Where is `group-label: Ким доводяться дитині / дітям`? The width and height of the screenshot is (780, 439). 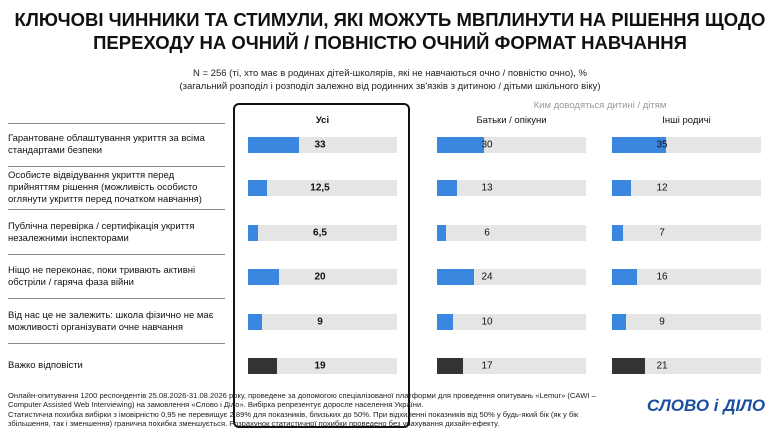 group-label: Ким доводяться дитині / дітям is located at coordinates (600, 105).